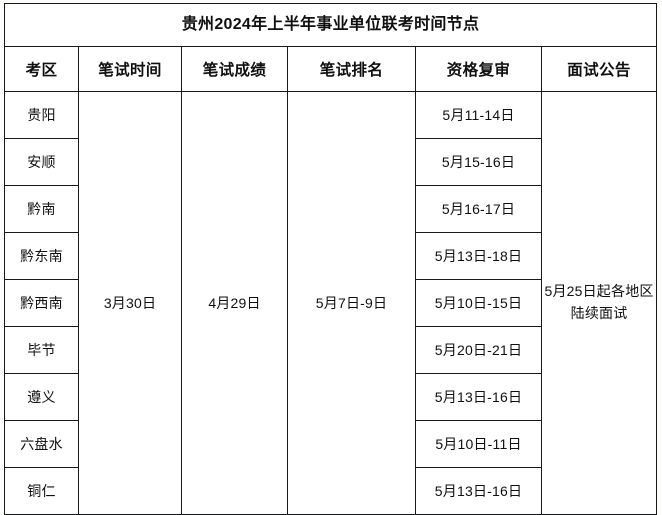  I want to click on table-header-row: 考区 笔试时间 笔试成绩 笔试排名 资格复审 面试公告, so click(331, 69).